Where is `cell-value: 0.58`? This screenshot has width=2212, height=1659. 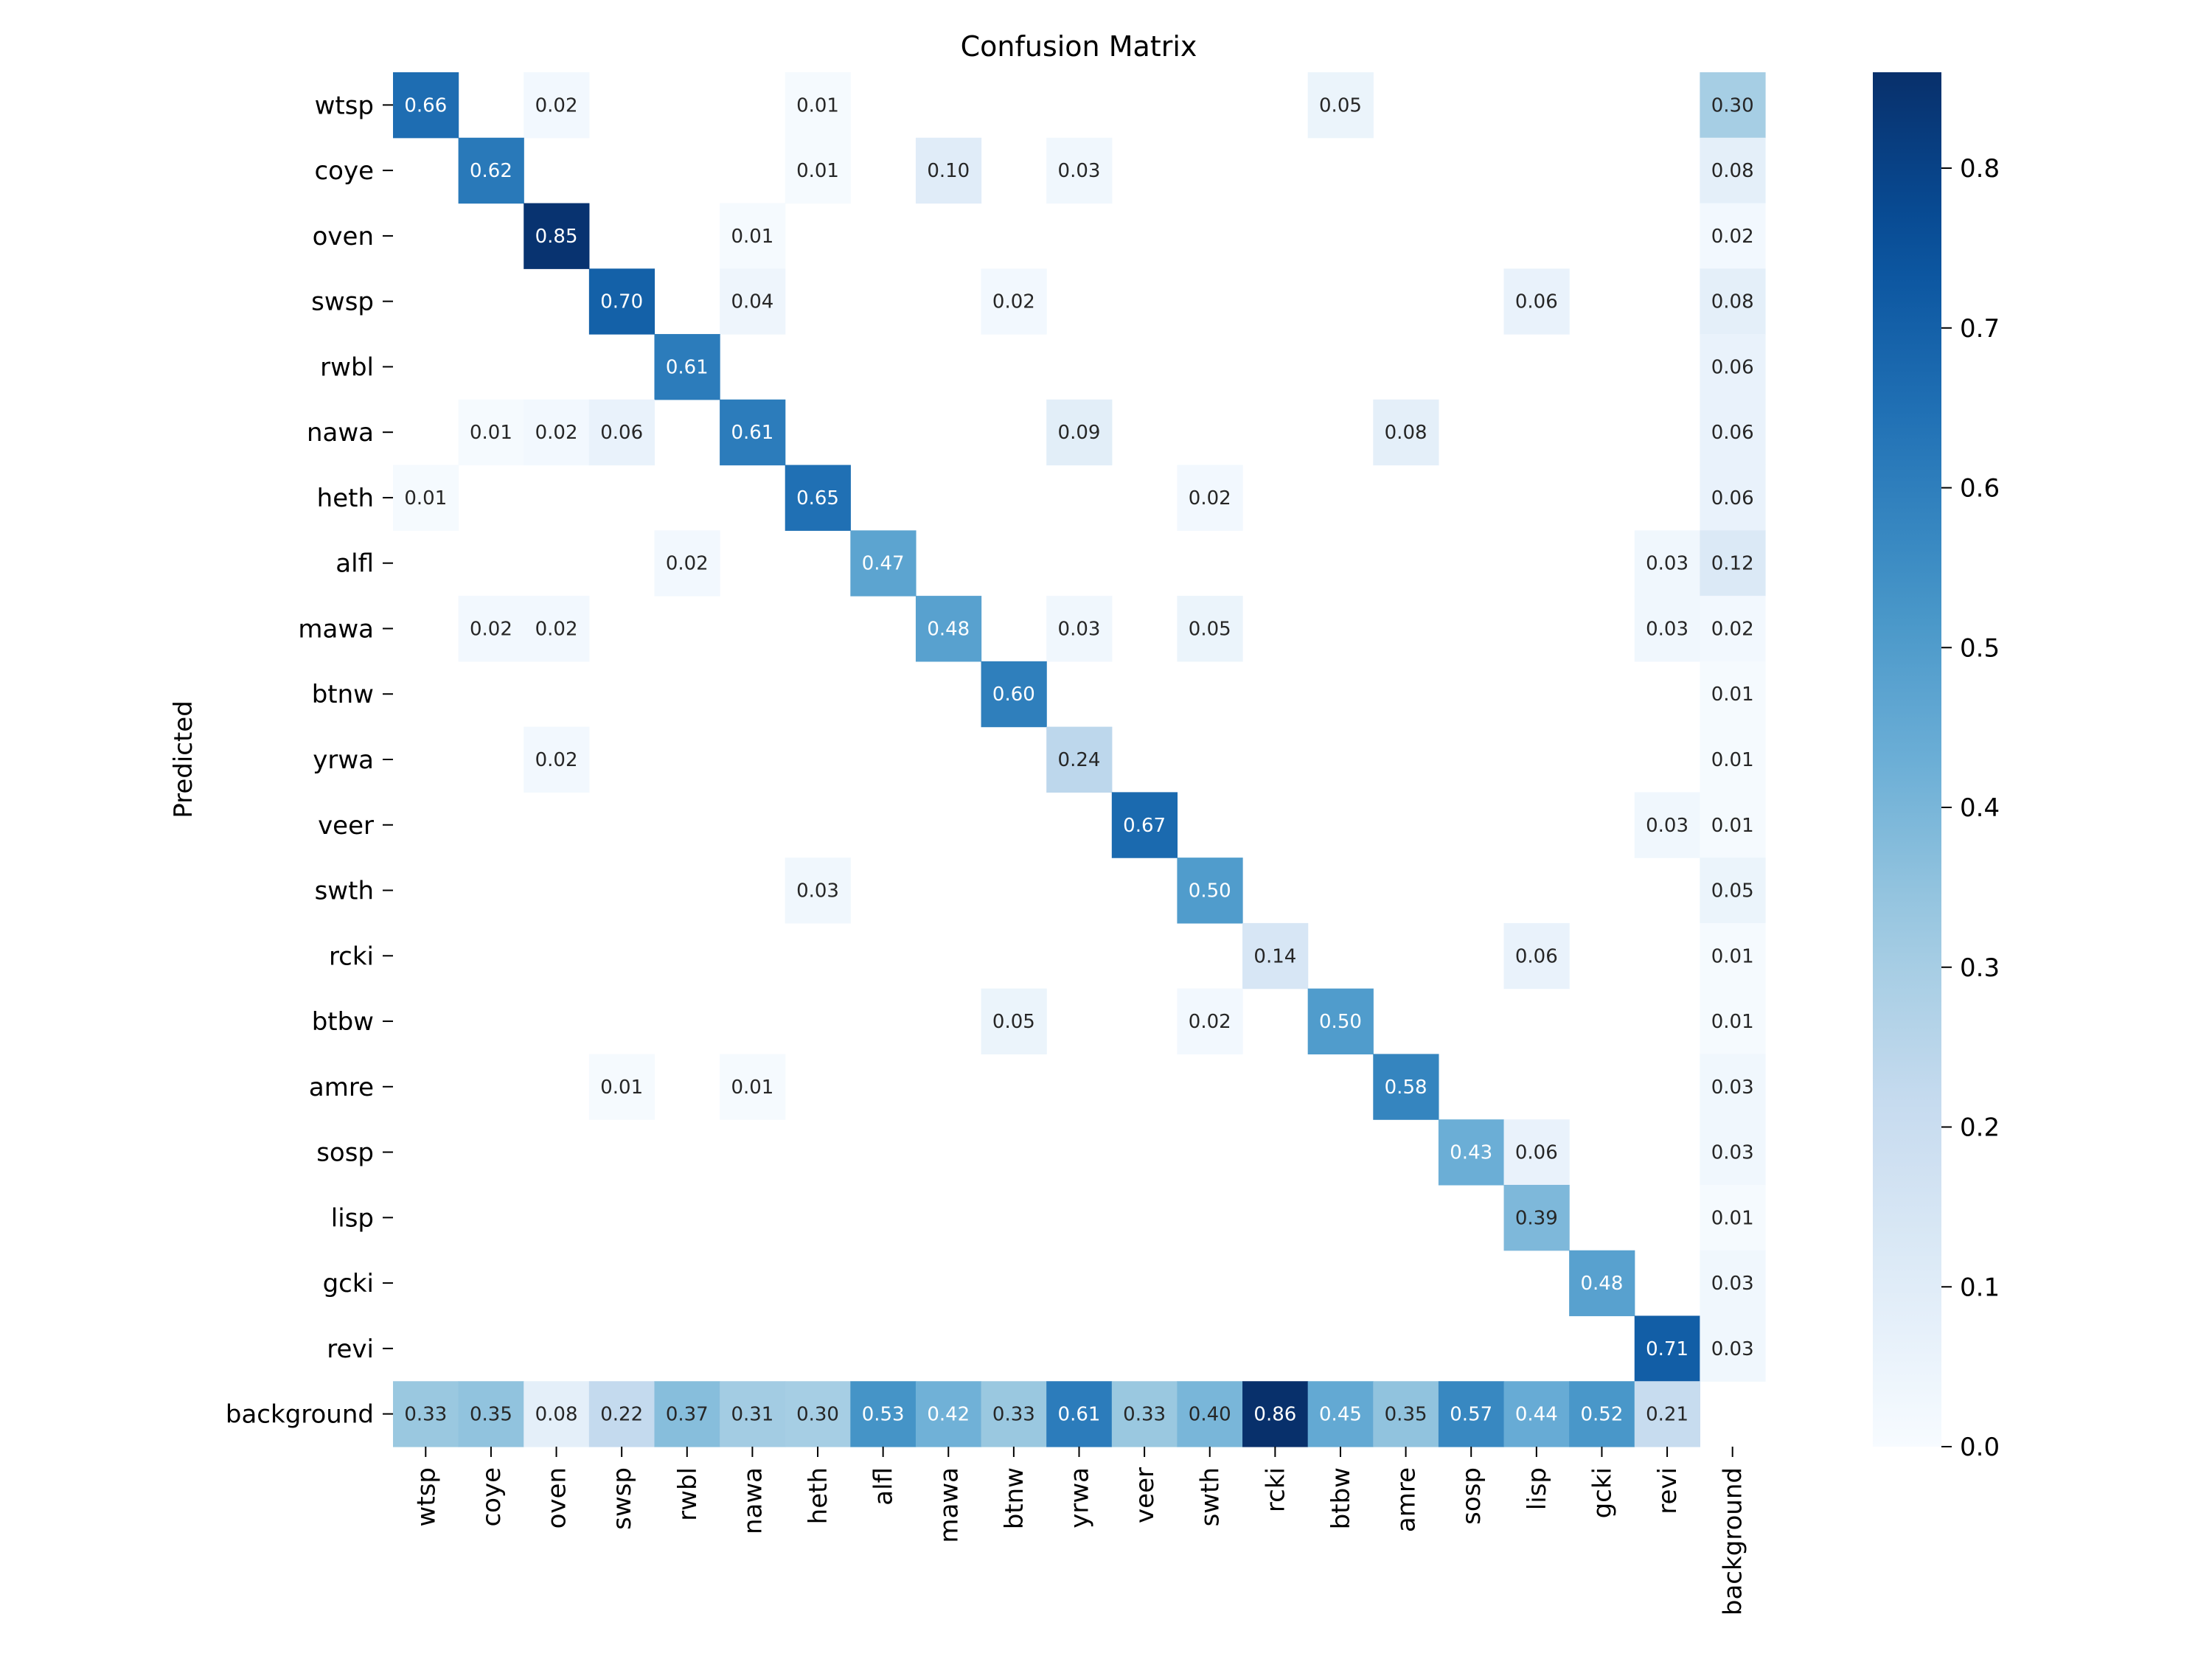
cell-value: 0.58 is located at coordinates (1406, 1088).